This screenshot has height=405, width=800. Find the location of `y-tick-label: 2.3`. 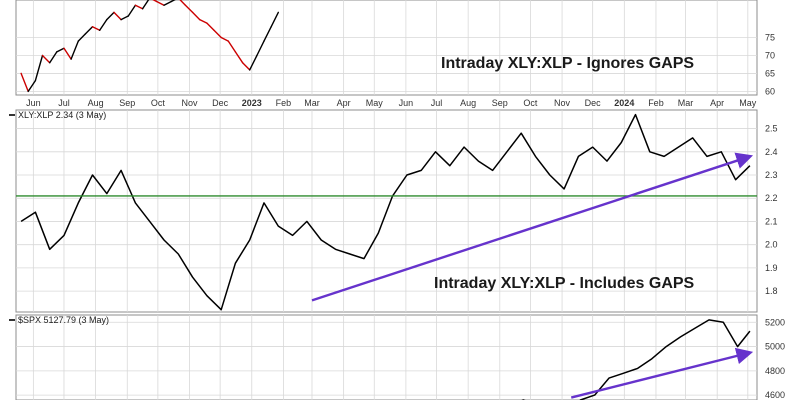

y-tick-label: 2.3 is located at coordinates (771, 175).